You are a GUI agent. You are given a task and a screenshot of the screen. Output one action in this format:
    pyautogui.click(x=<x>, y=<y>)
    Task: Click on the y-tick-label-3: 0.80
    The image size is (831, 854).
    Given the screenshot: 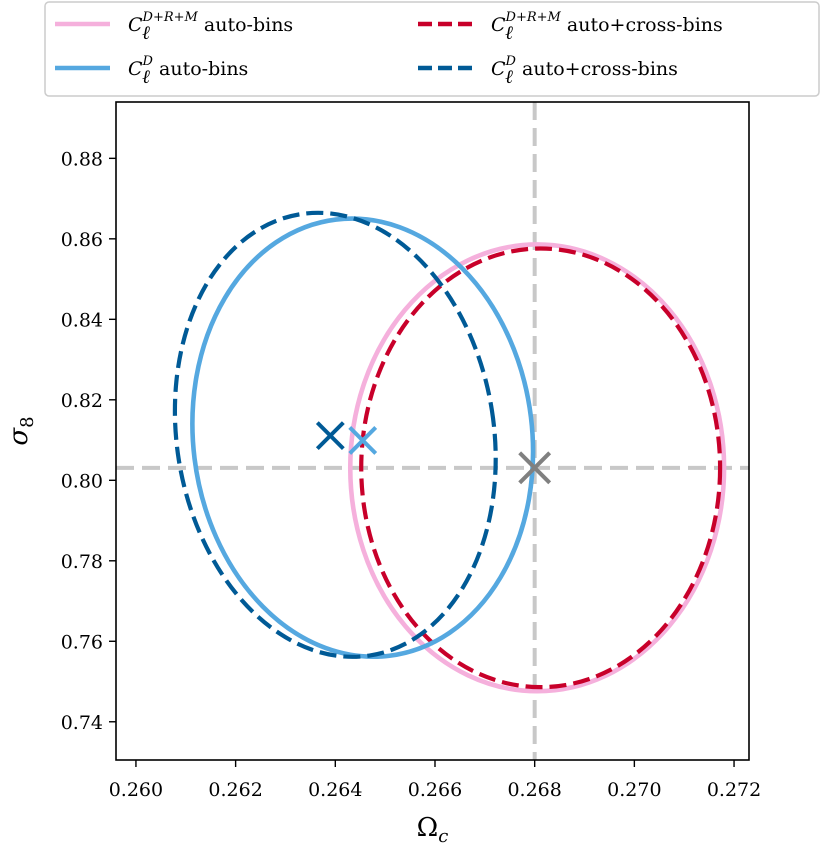 What is the action you would take?
    pyautogui.click(x=82, y=481)
    